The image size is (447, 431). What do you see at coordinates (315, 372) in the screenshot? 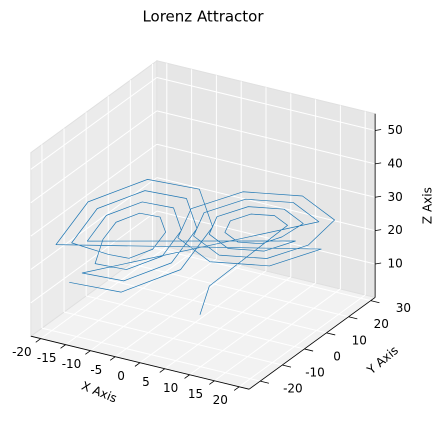
I see `y-tick-label: -10` at bounding box center [315, 372].